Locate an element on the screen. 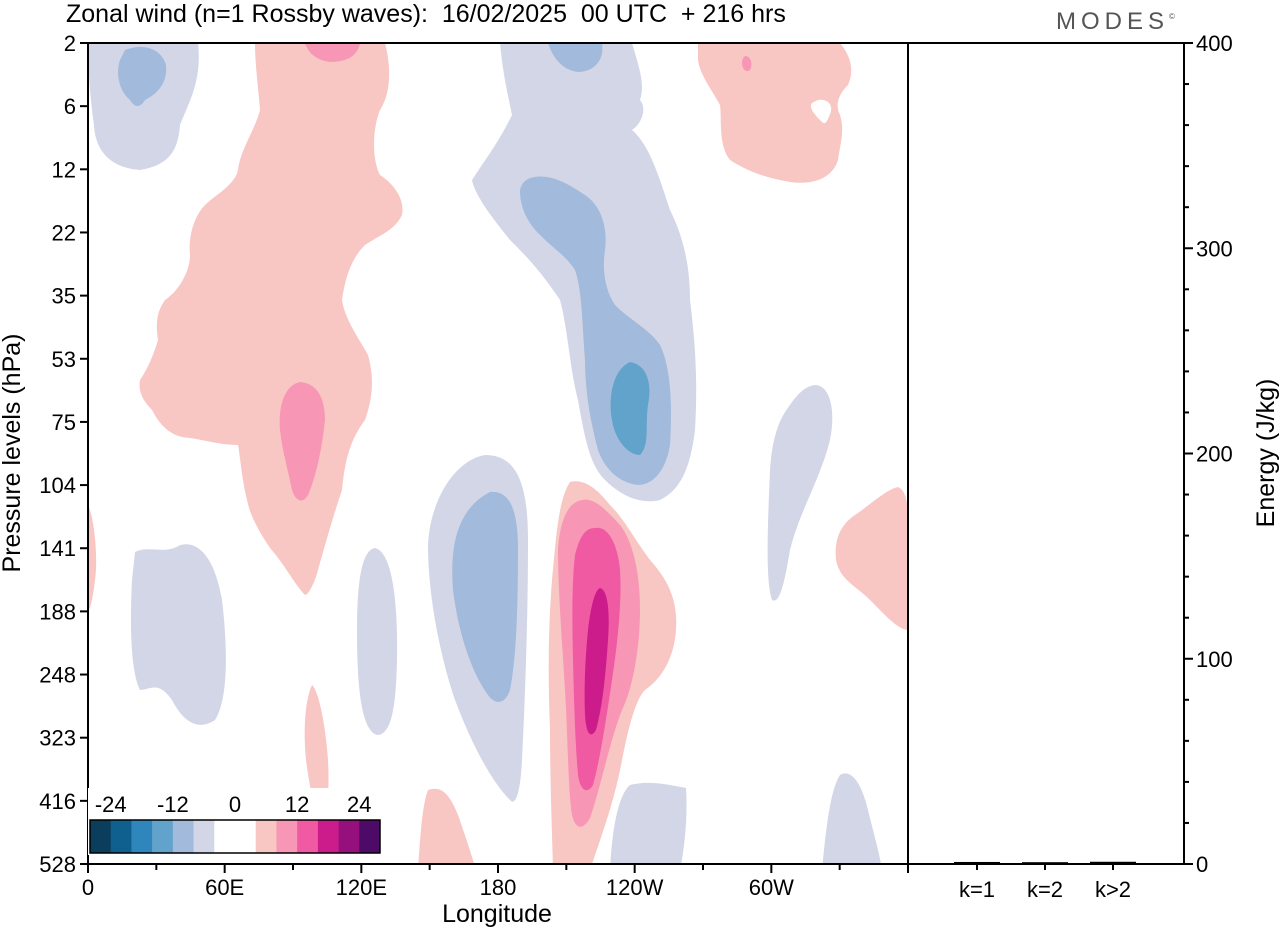 This screenshot has height=930, width=1280. energy-tick-label: 0 is located at coordinates (1202, 864).